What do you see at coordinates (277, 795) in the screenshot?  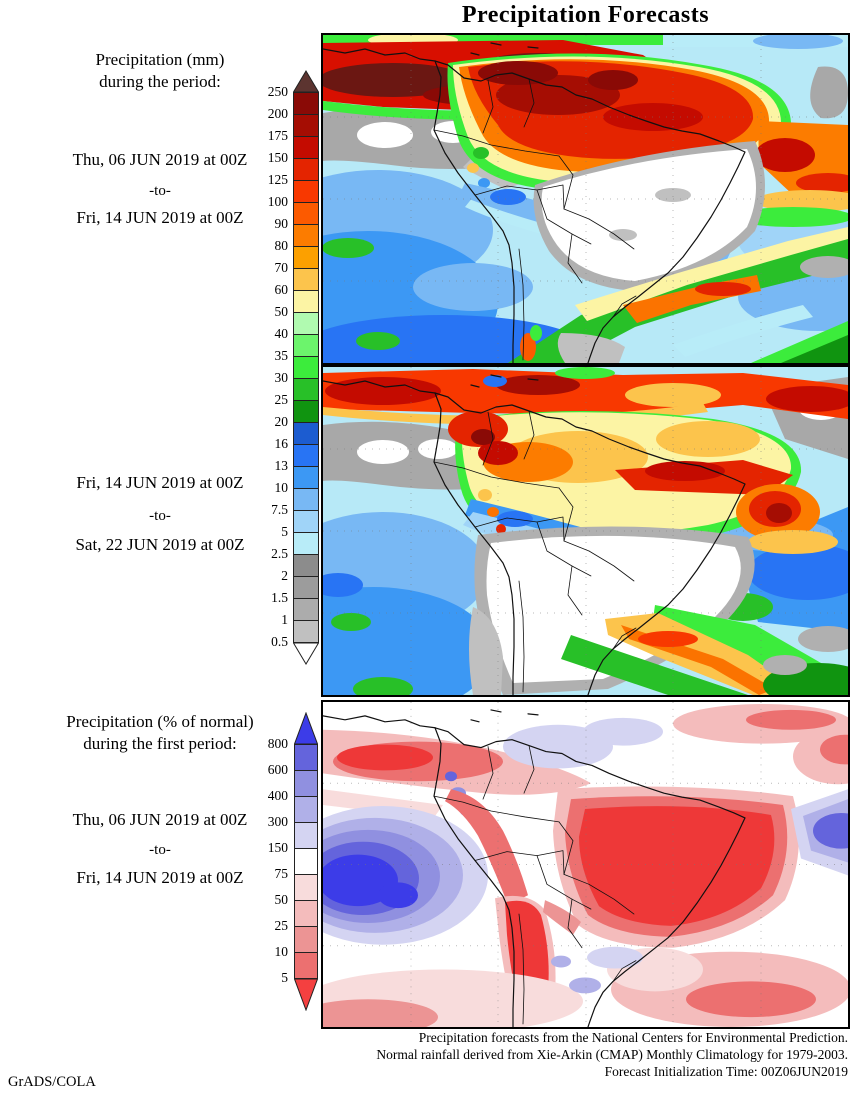 I see `legend-label: 400` at bounding box center [277, 795].